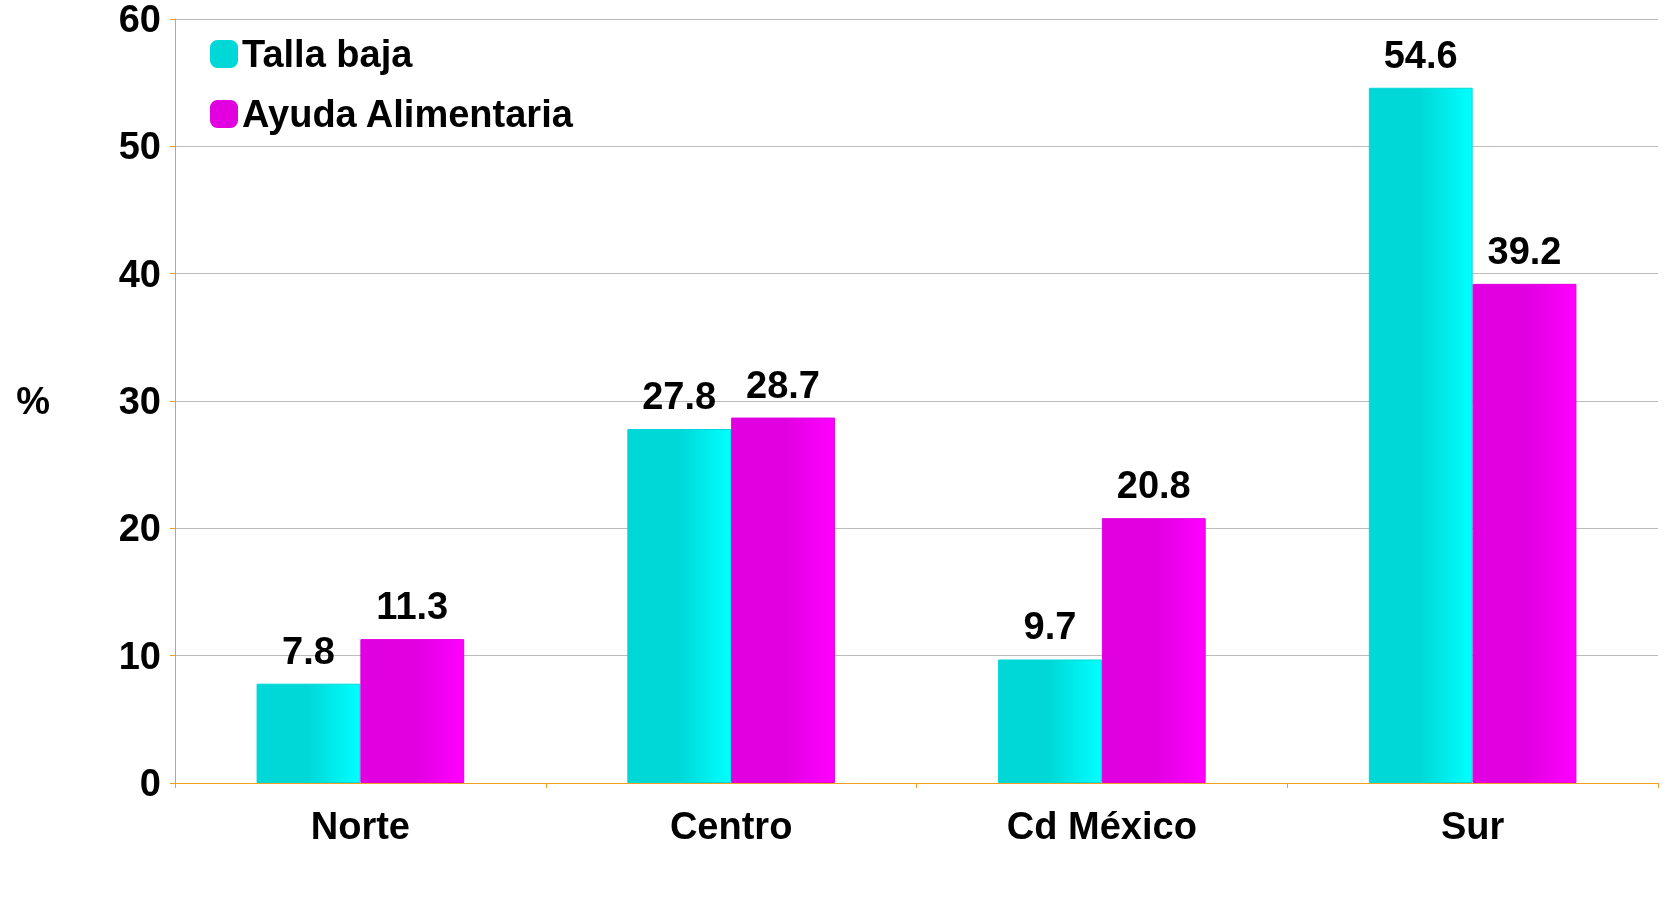 This screenshot has height=908, width=1668. I want to click on y-tick-label: 0, so click(150, 783).